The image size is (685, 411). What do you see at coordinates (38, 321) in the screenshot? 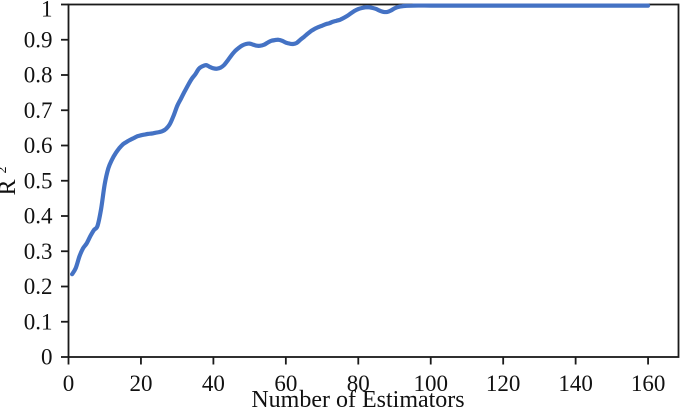
I see `y-tick-label: 0.1` at bounding box center [38, 321].